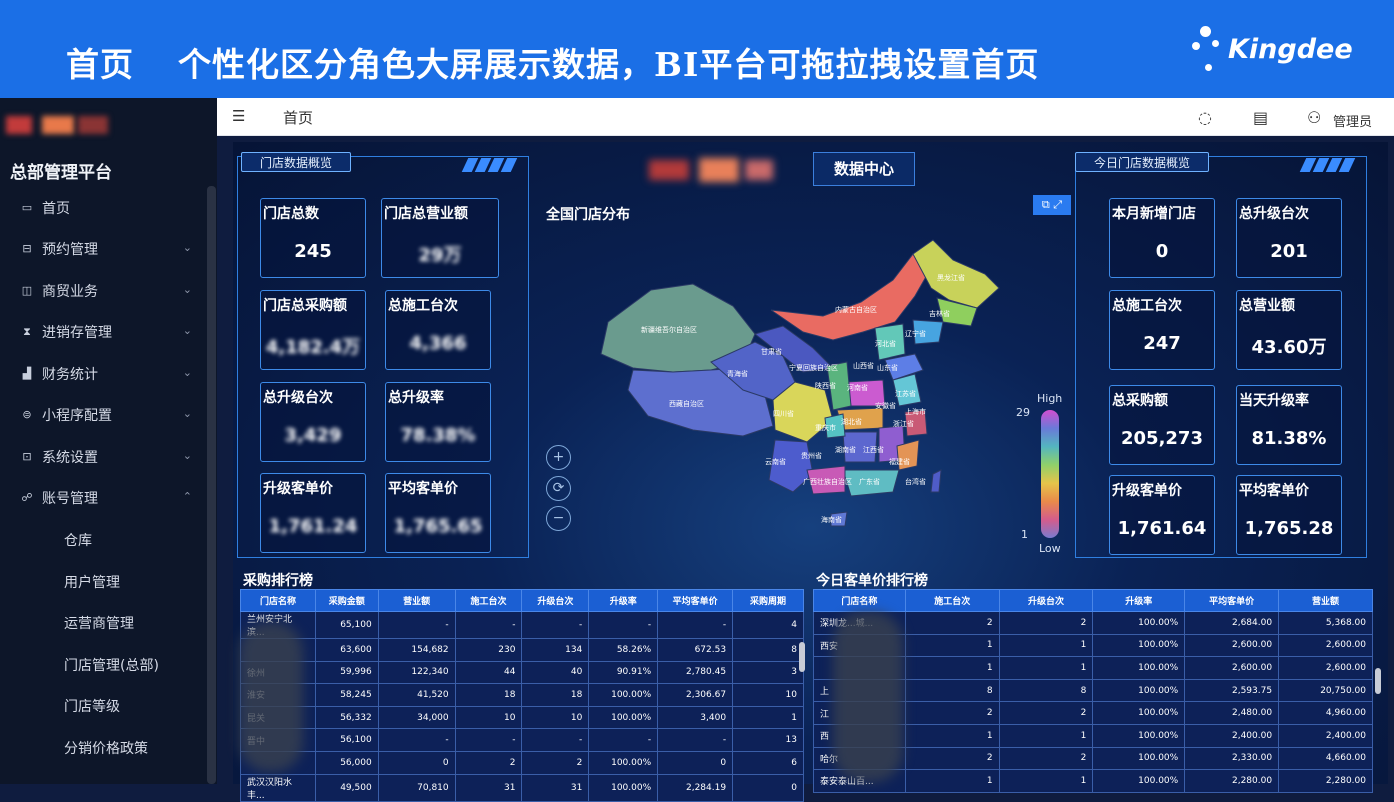 This screenshot has height=802, width=1394. What do you see at coordinates (558, 518) in the screenshot?
I see `zoom-out-button: −` at bounding box center [558, 518].